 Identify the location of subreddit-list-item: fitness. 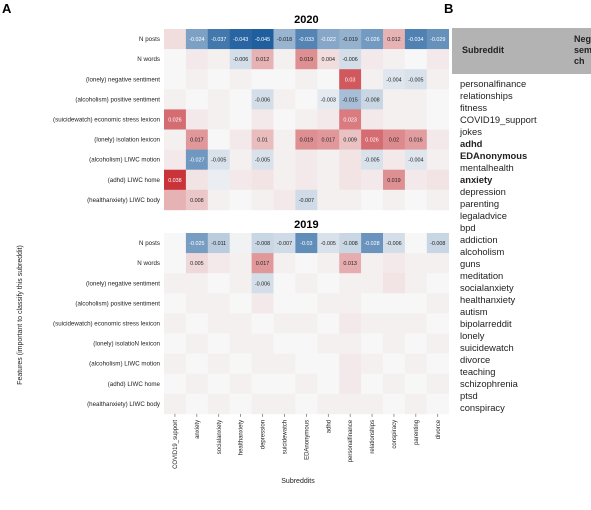
(474, 107).